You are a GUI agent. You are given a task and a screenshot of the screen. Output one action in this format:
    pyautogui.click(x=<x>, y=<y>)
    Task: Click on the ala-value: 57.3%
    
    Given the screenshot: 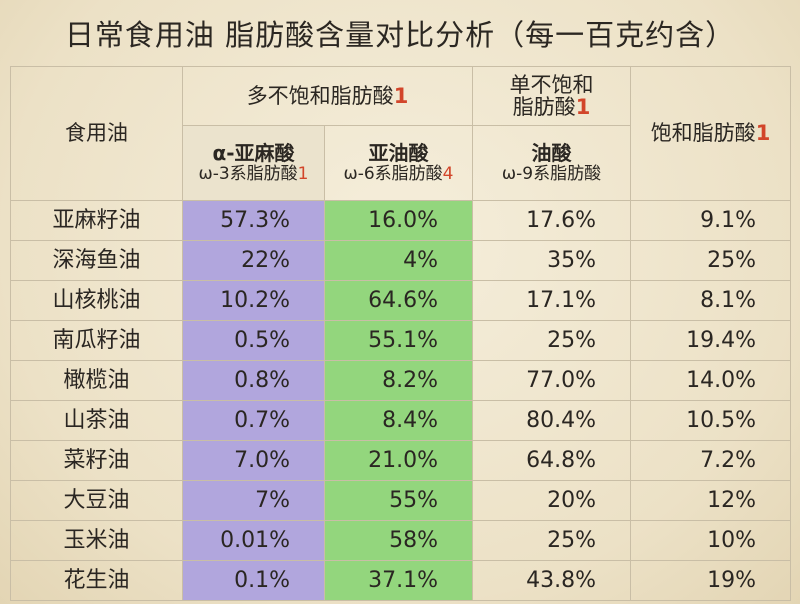 What is the action you would take?
    pyautogui.click(x=253, y=220)
    